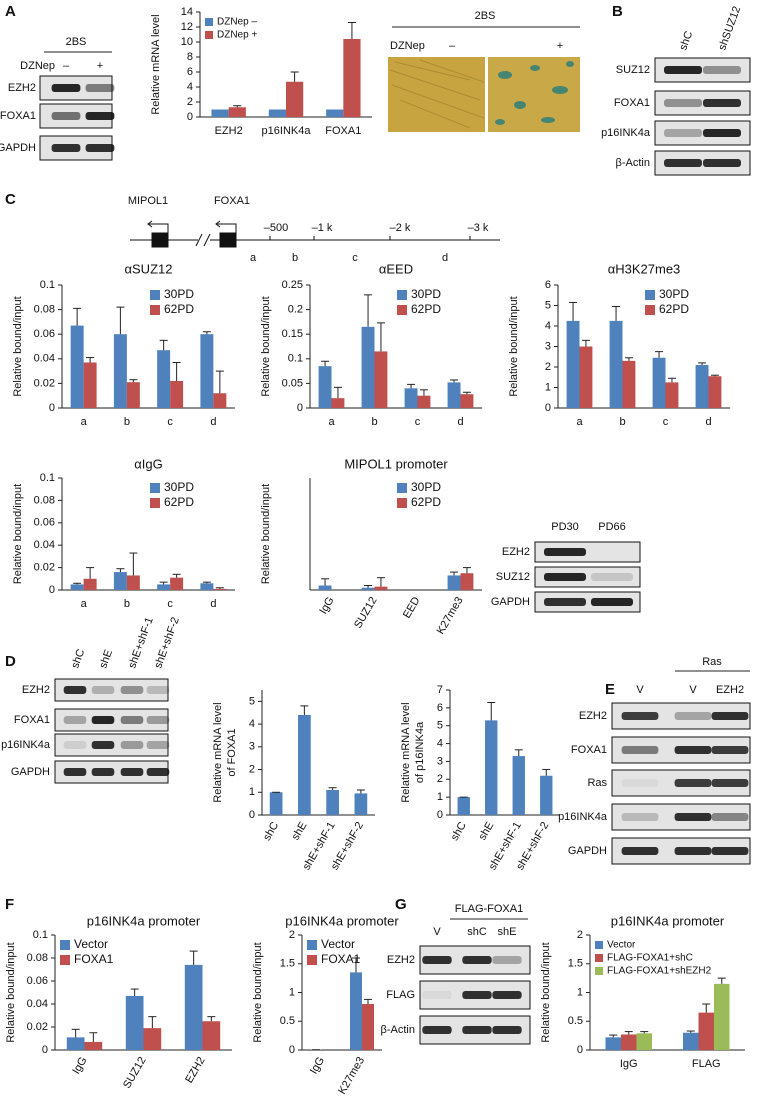 The width and height of the screenshot is (758, 1110). Describe the element at coordinates (513, 577) in the screenshot. I see `row-label: SUZ12` at that location.